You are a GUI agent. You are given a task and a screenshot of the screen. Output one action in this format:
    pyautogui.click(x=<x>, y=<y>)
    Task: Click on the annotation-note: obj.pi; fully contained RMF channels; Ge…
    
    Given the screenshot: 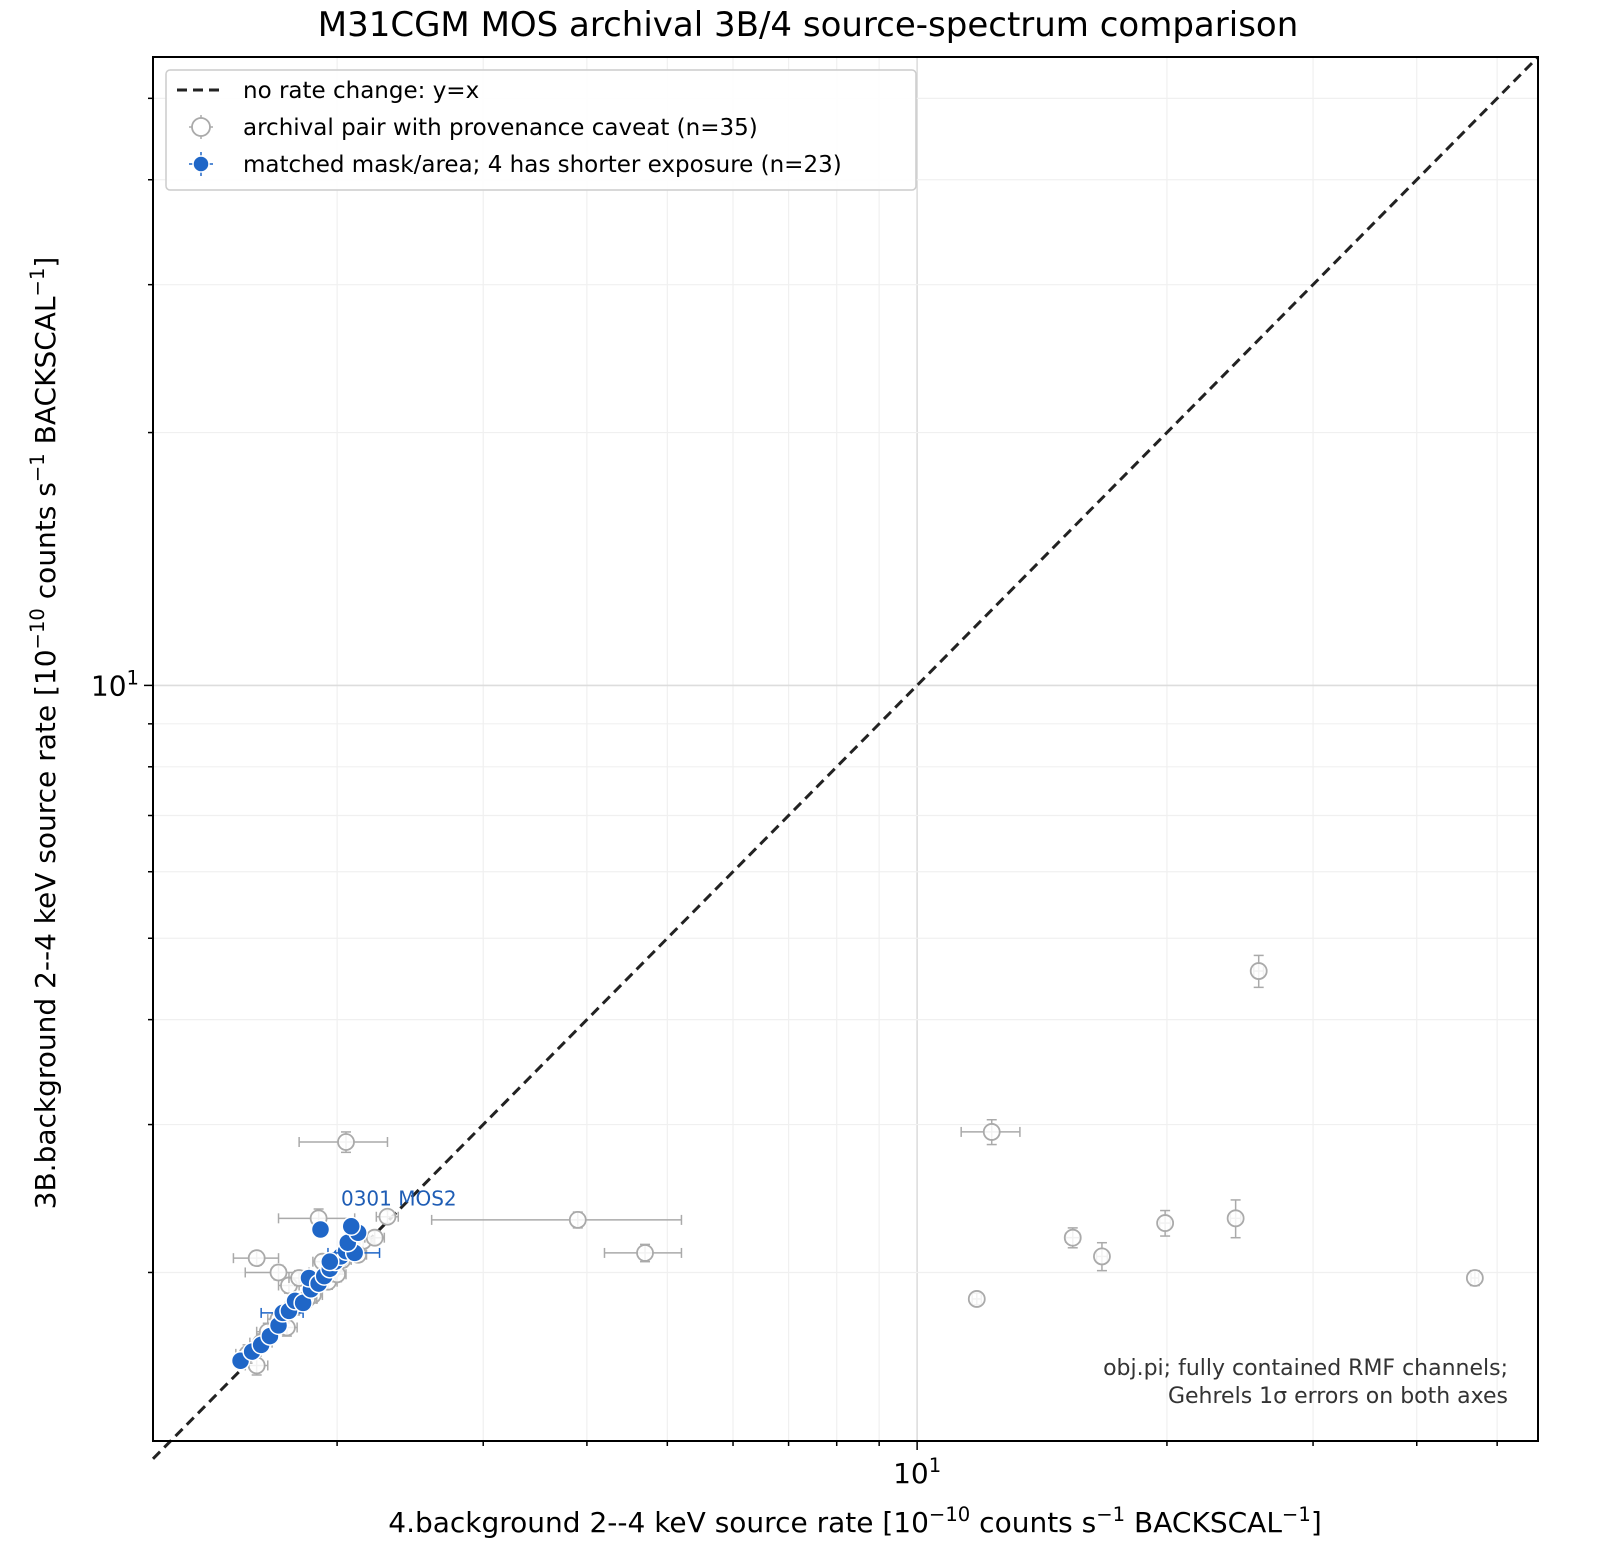 What is the action you would take?
    pyautogui.click(x=1305, y=1382)
    